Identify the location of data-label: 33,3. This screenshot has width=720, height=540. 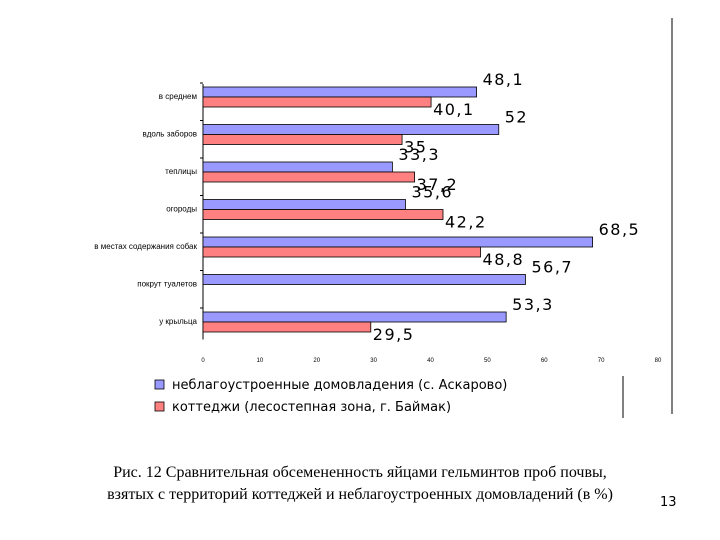
(419, 154).